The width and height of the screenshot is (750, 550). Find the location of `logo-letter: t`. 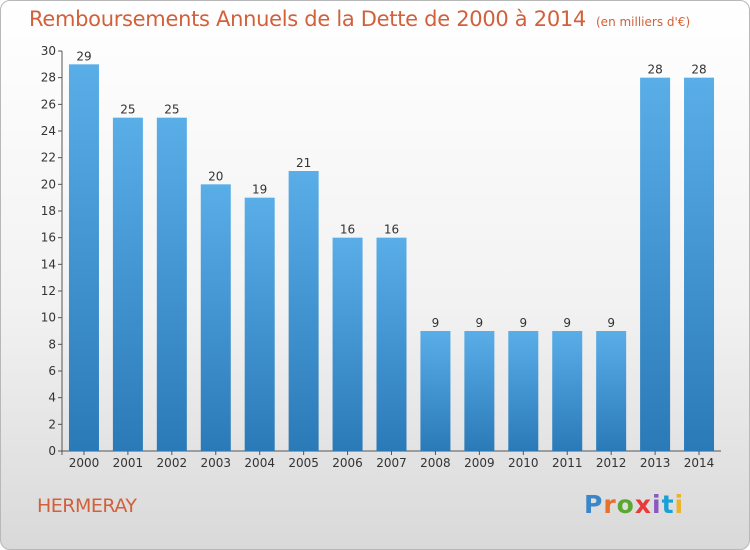

logo-letter: t is located at coordinates (668, 504).